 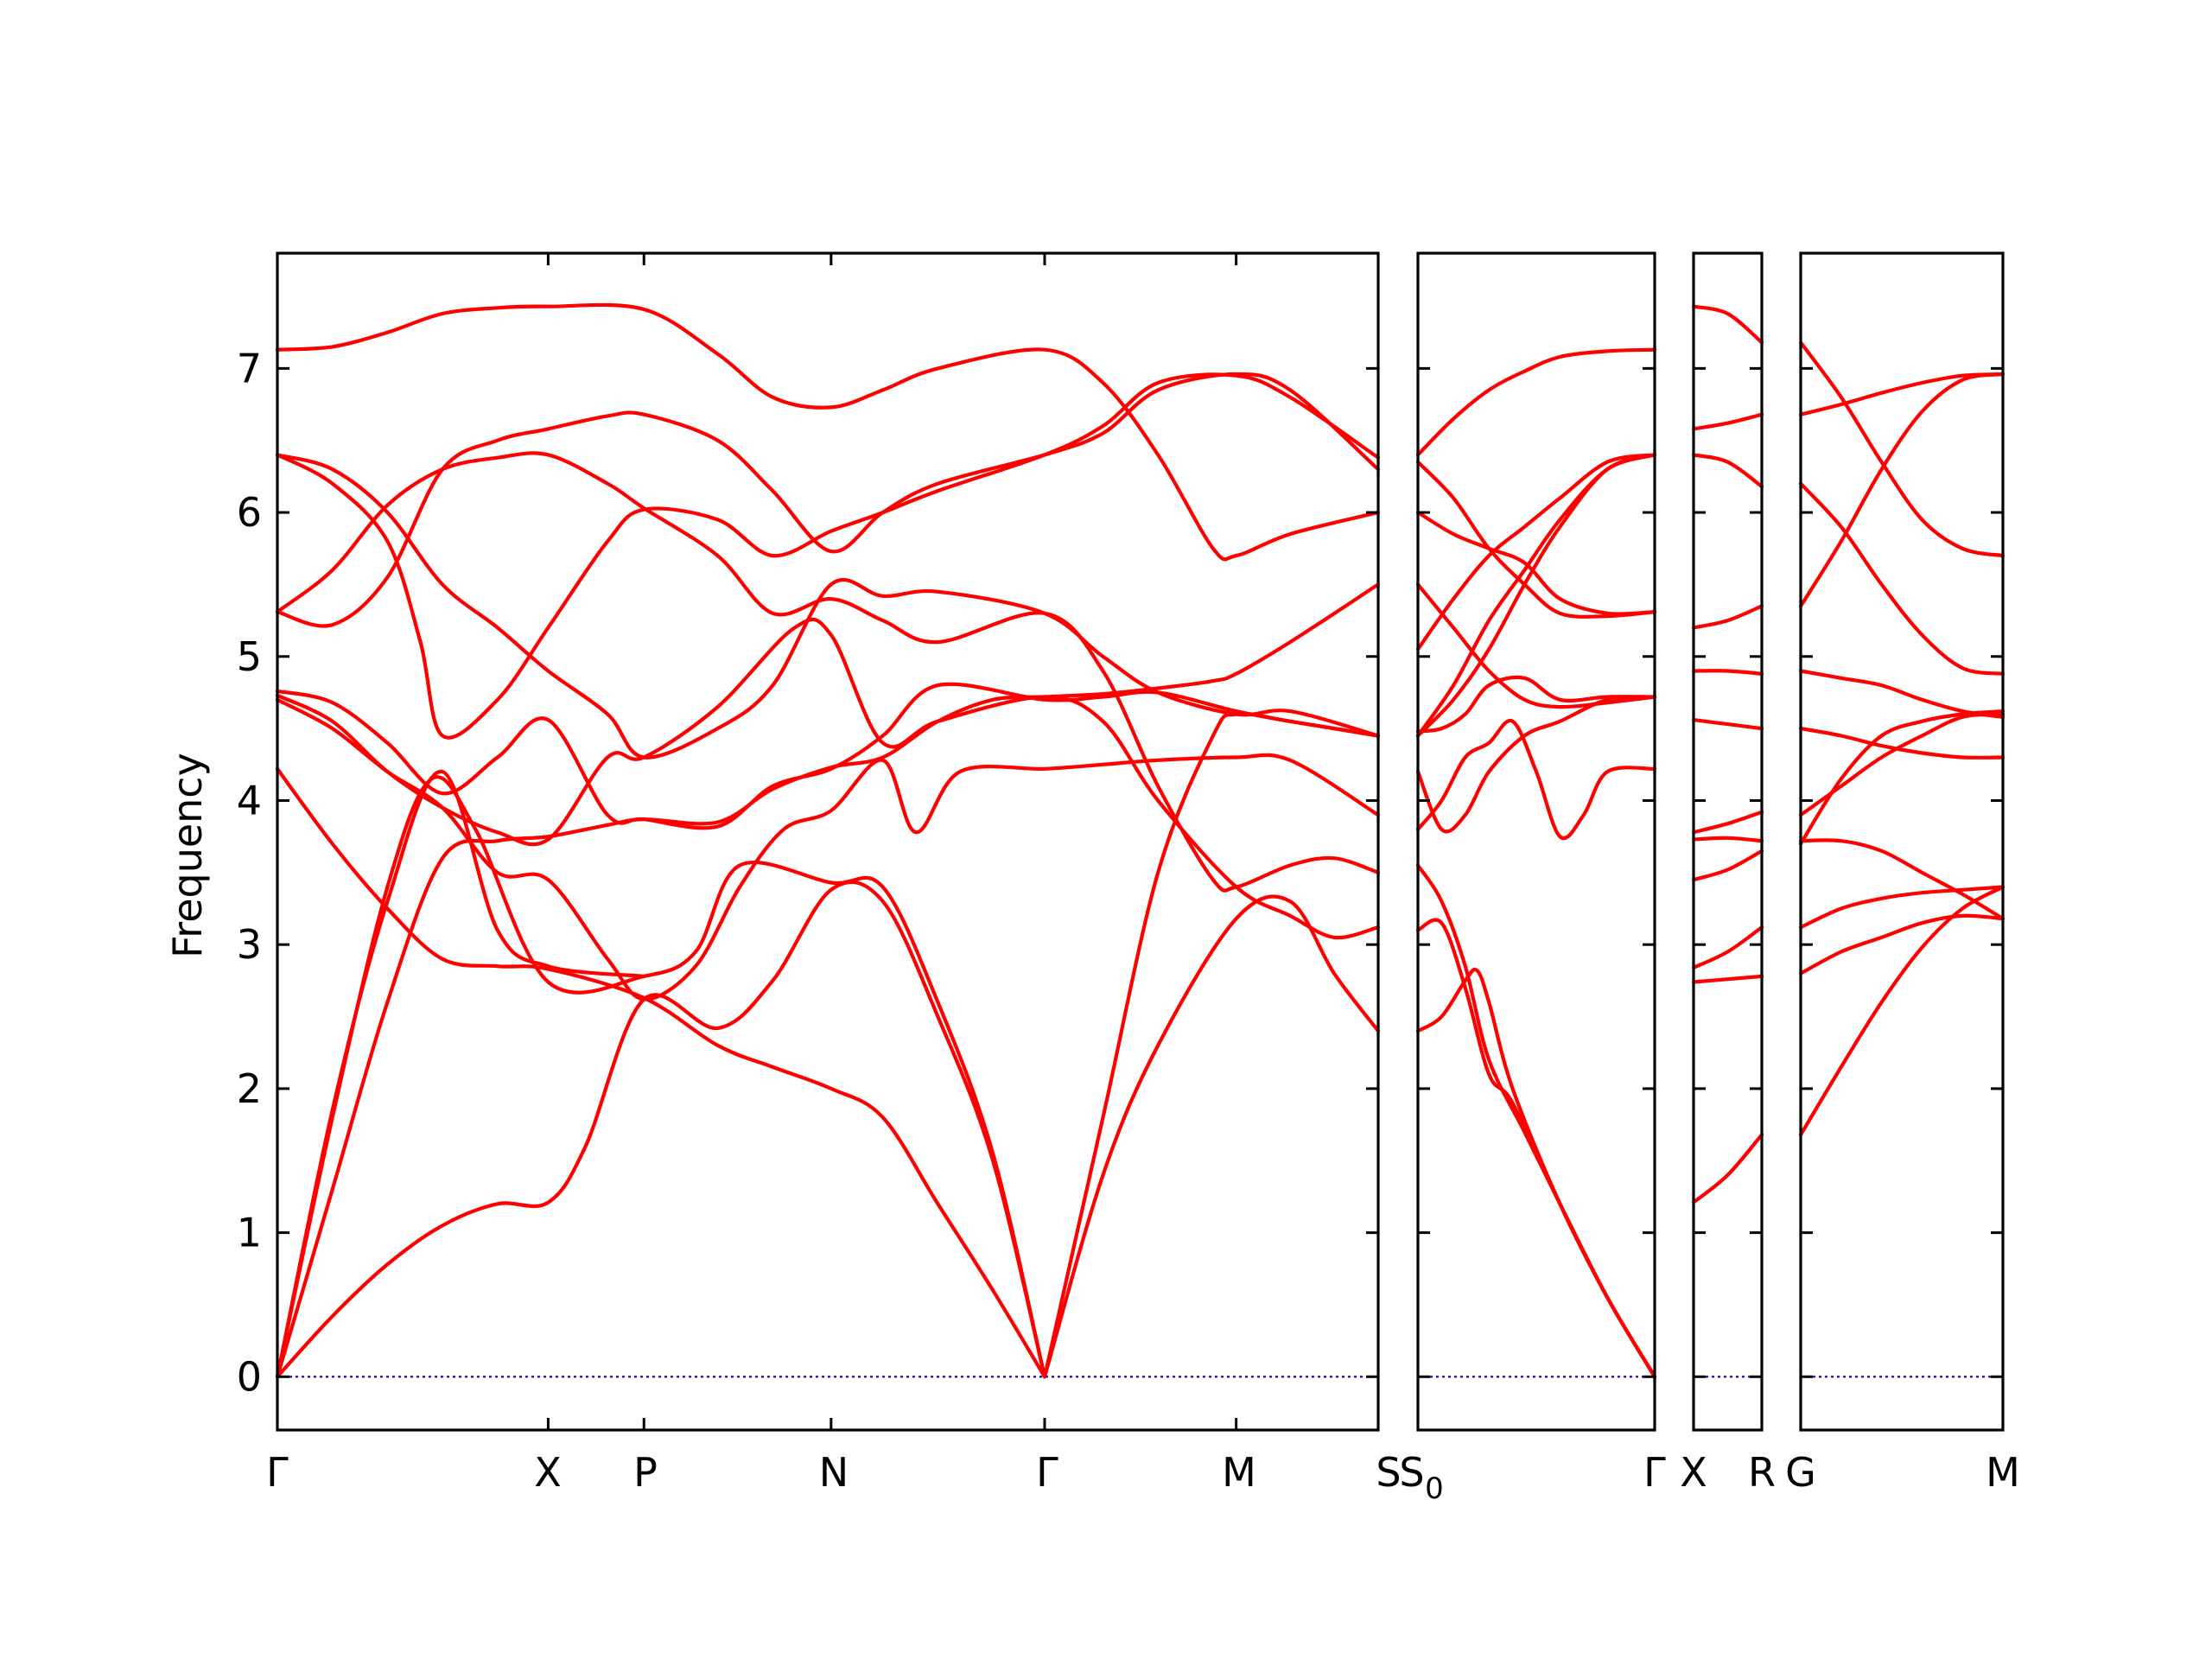 I want to click on y-tick-label: 7, so click(x=249, y=368).